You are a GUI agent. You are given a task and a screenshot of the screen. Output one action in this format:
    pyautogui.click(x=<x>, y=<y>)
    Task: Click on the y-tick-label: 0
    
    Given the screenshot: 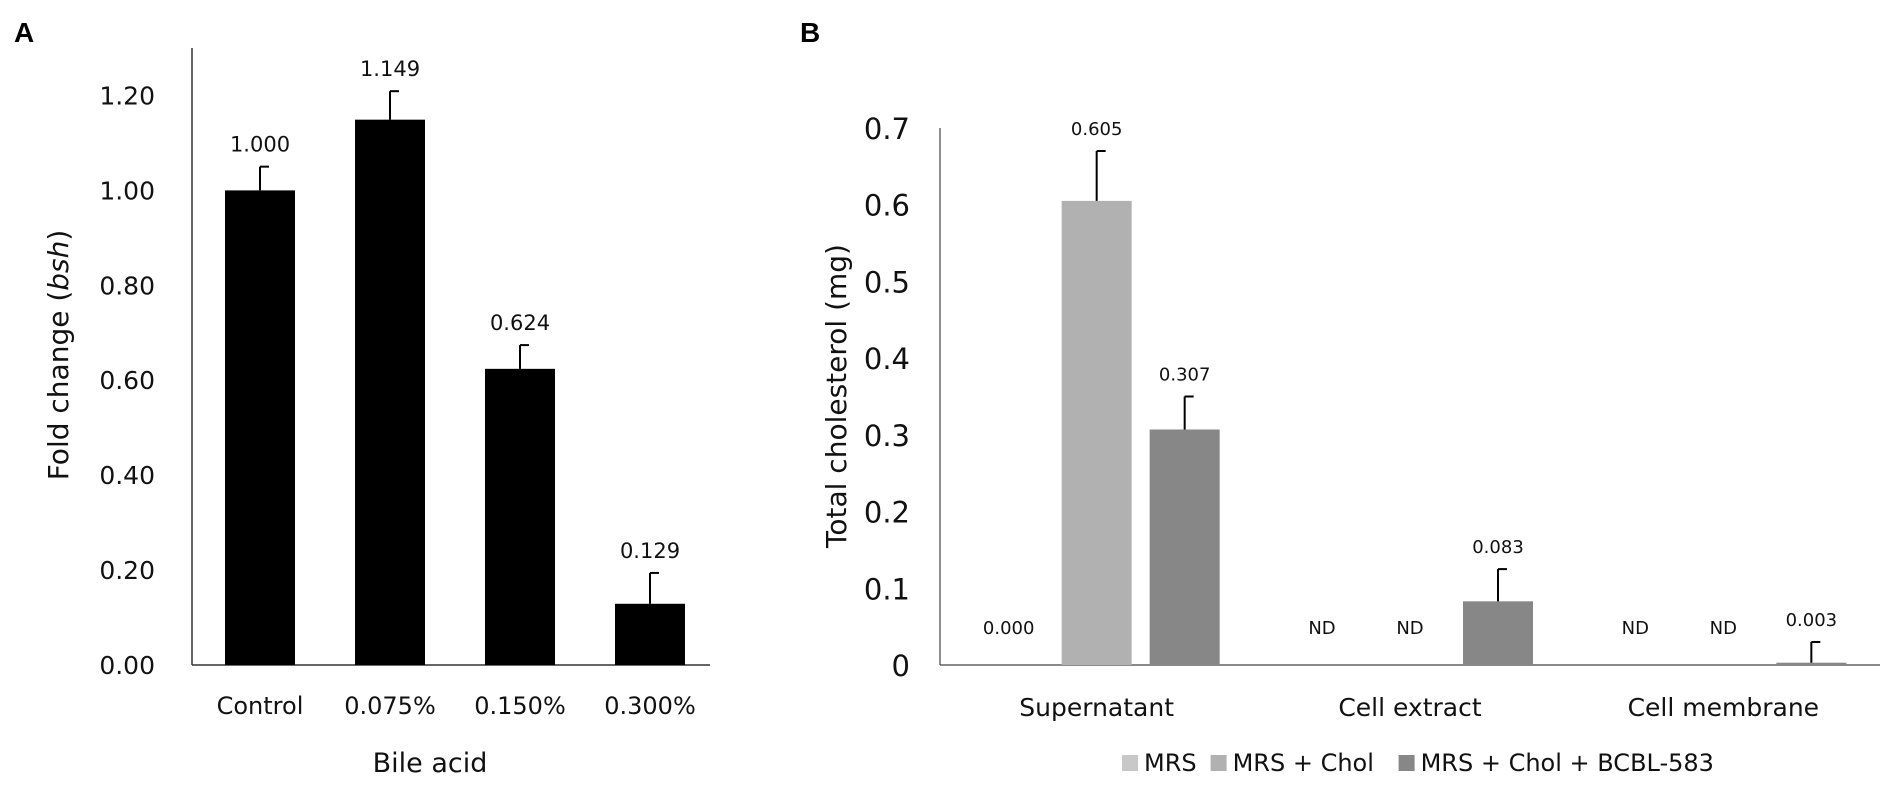 What is the action you would take?
    pyautogui.click(x=901, y=666)
    